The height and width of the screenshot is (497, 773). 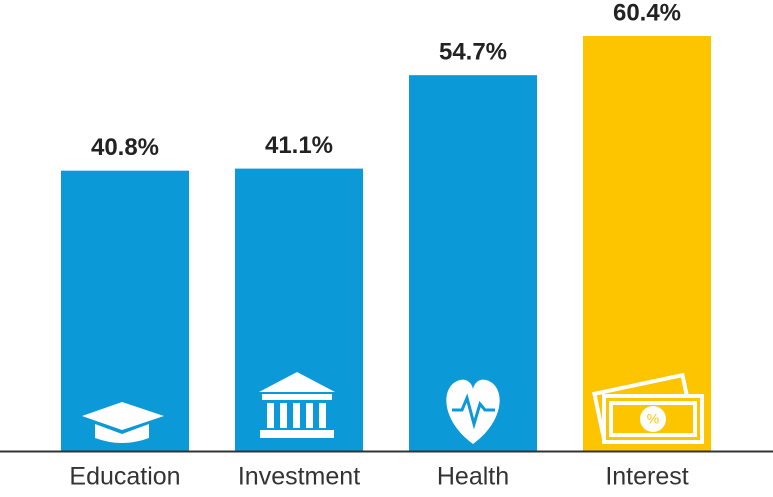 What do you see at coordinates (646, 477) in the screenshot?
I see `category-label: Interest` at bounding box center [646, 477].